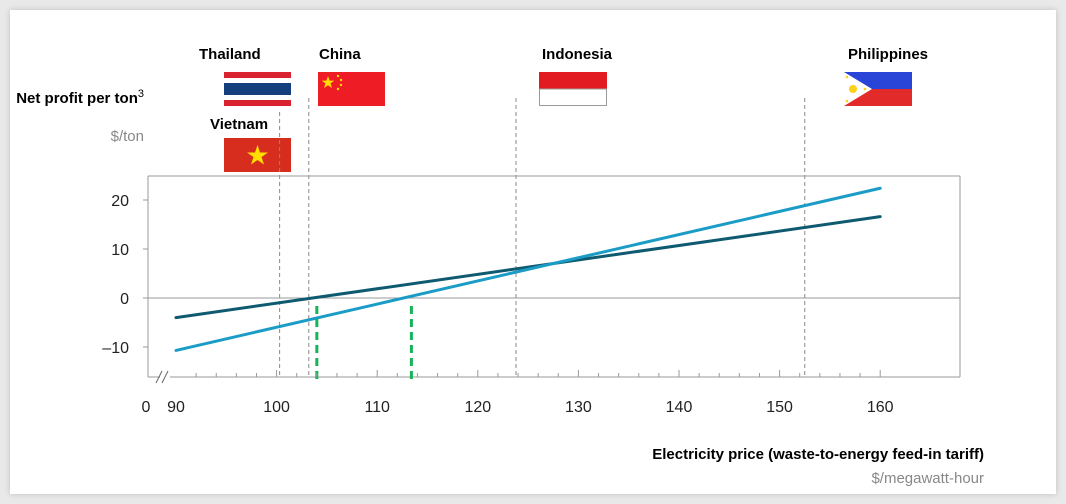 The height and width of the screenshot is (504, 1066). Describe the element at coordinates (230, 54) in the screenshot. I see `country-label-thailand: Thailand` at that location.